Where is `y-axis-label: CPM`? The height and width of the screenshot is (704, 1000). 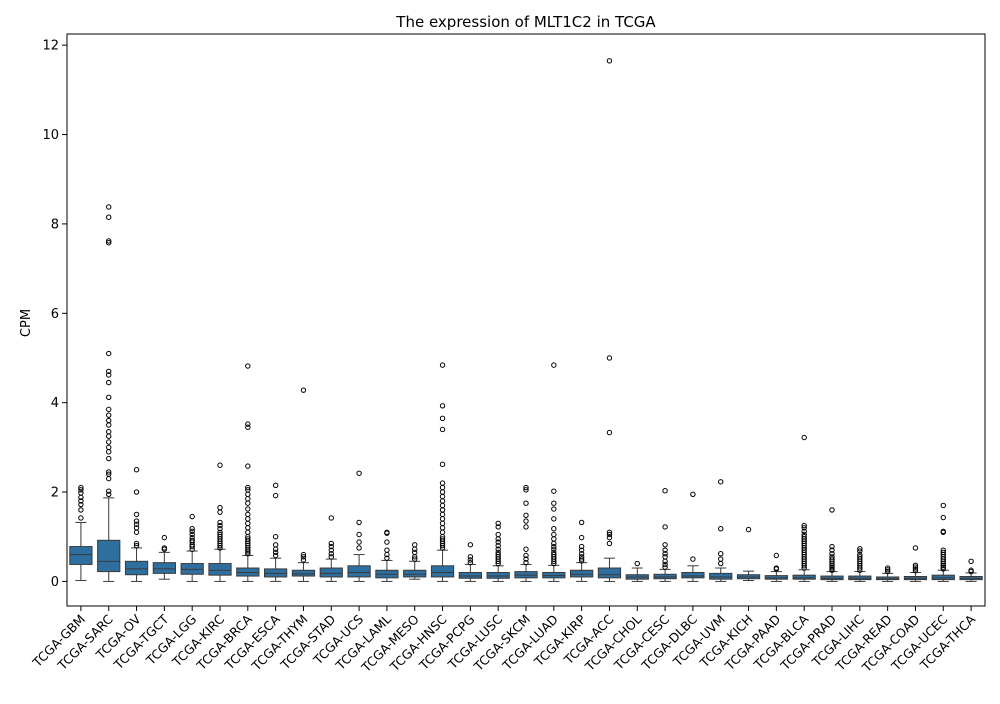 y-axis-label: CPM is located at coordinates (26, 323).